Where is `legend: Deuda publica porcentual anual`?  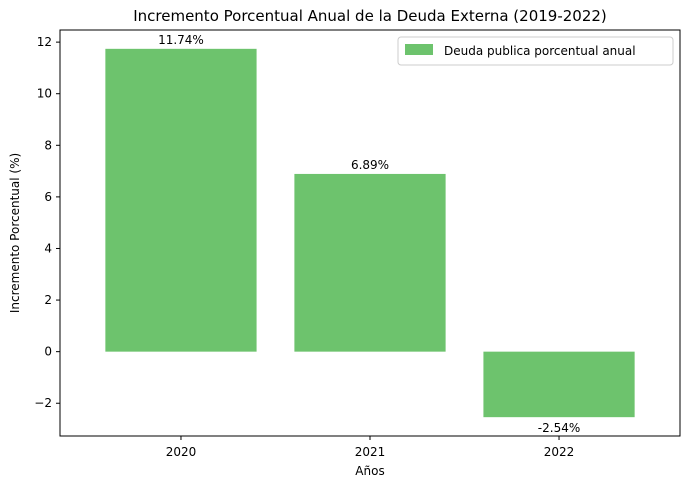
legend: Deuda publica porcentual anual is located at coordinates (535, 51).